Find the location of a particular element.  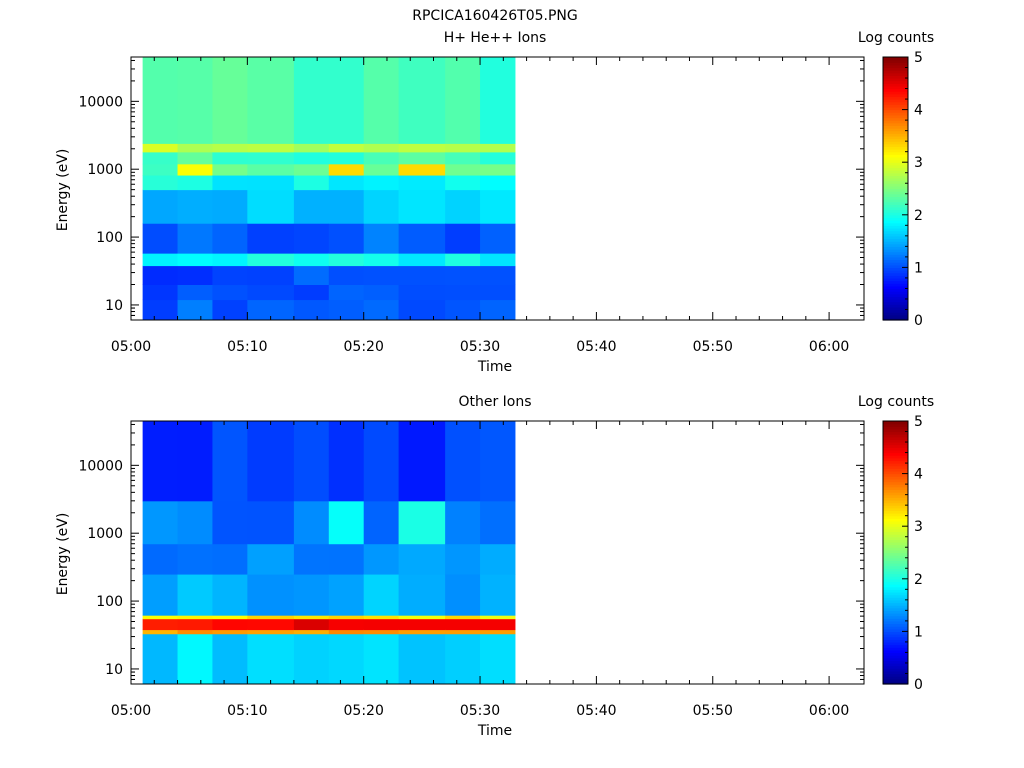

x-tick-label: 05:20 is located at coordinates (364, 347).